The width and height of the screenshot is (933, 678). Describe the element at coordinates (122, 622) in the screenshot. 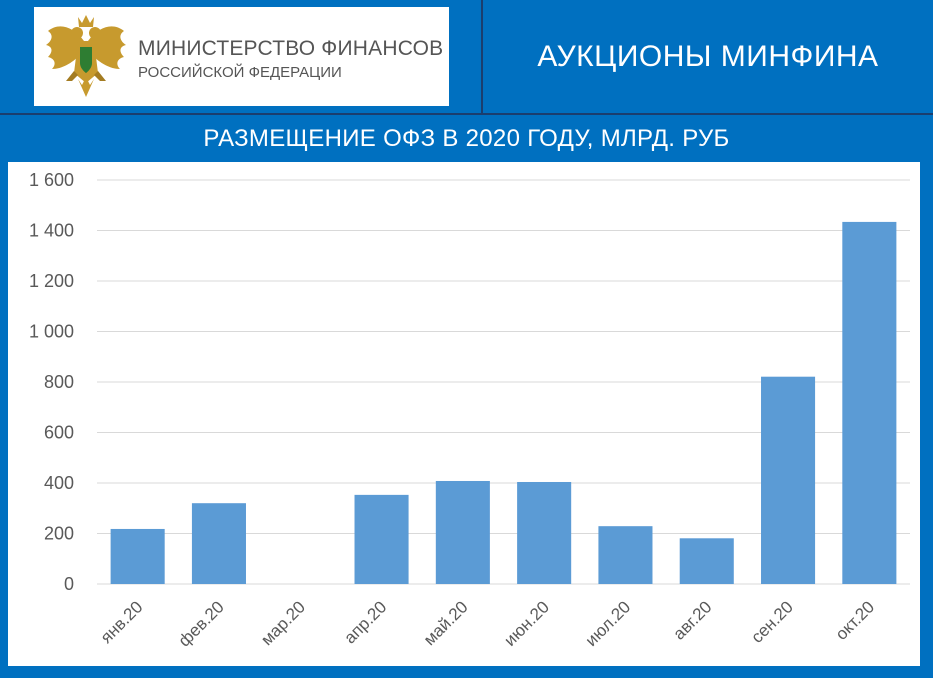

I see `x-tick-label: янв.20` at that location.